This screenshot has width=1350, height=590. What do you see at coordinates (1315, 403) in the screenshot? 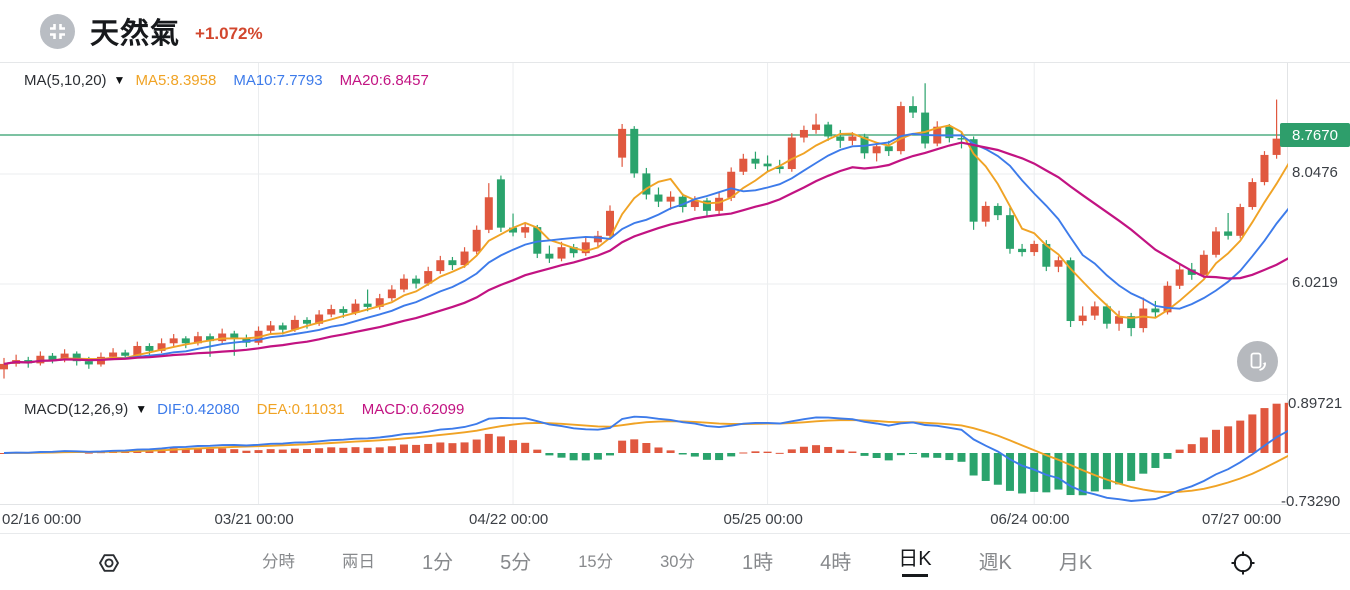
I see `macd-axis-label: 0.89721` at bounding box center [1315, 403].